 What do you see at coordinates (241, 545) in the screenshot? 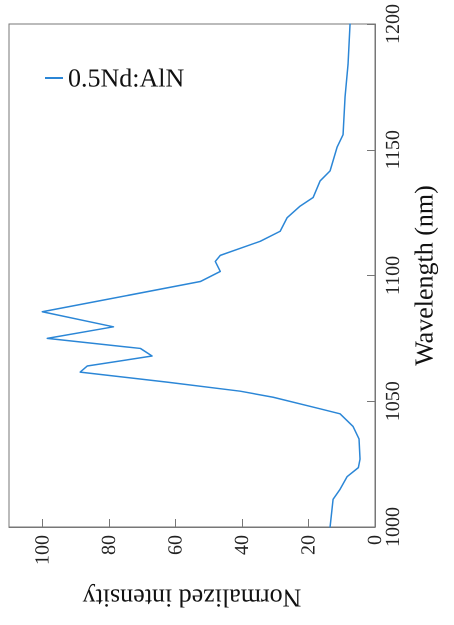
I see `x-tick-label: 40` at bounding box center [241, 545].